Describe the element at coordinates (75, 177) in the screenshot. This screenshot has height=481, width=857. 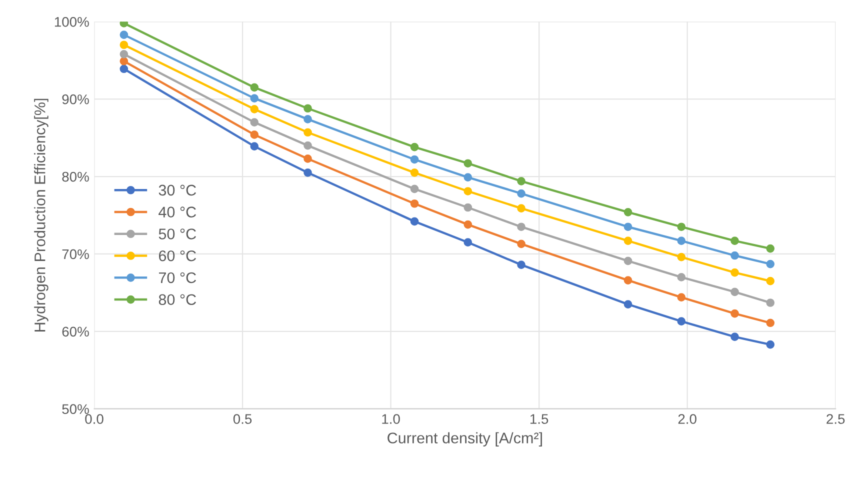
I see `y-tick-label: 80%` at that location.